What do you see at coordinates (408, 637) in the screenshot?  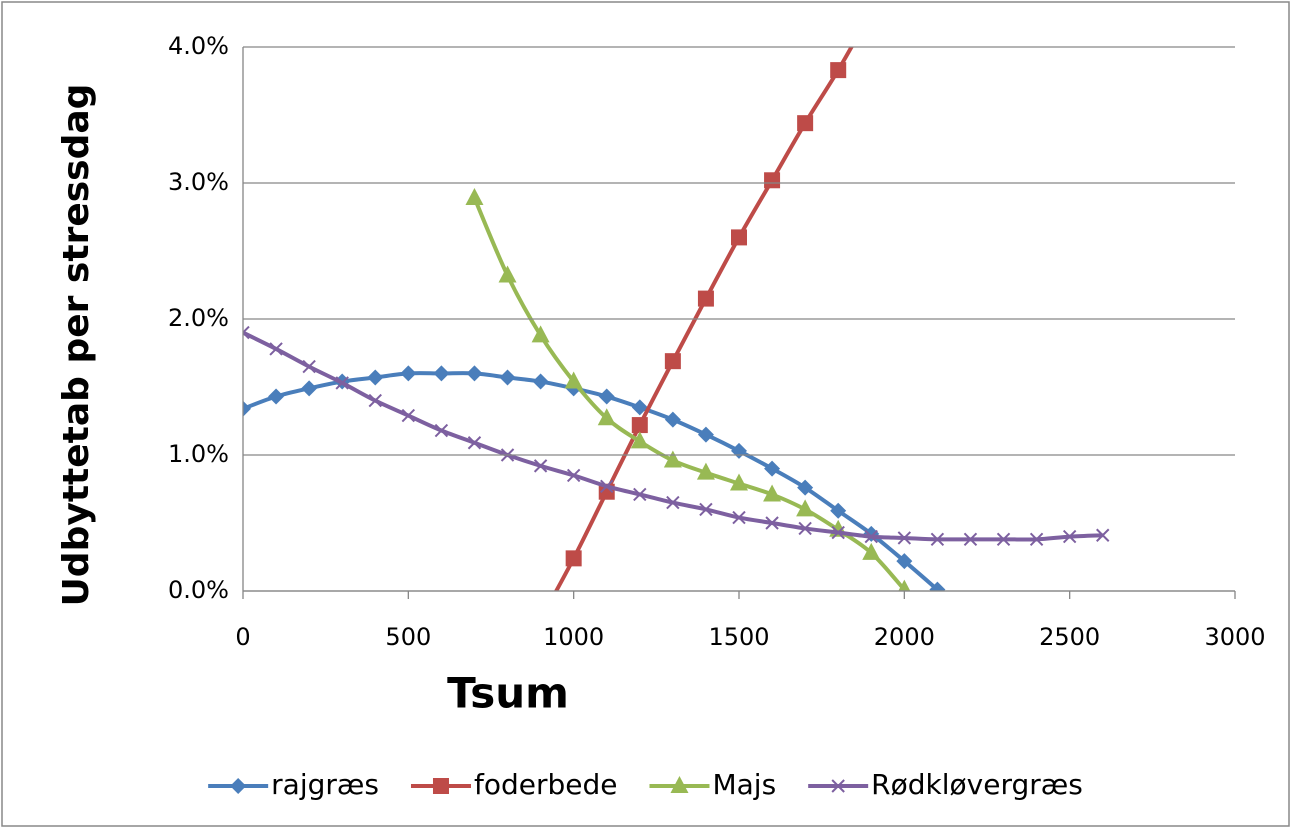 I see `x-tick-label: 500` at bounding box center [408, 637].